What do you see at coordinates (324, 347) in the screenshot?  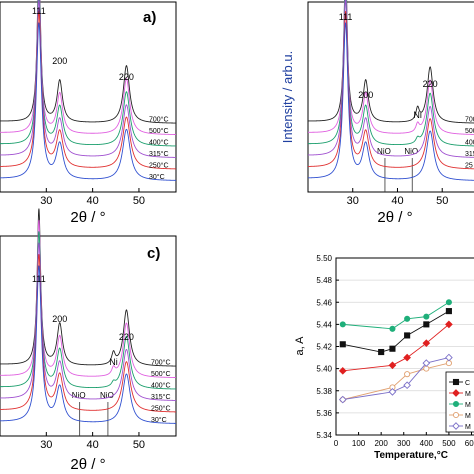 I see `y-tick-label: 5.42` at bounding box center [324, 347].